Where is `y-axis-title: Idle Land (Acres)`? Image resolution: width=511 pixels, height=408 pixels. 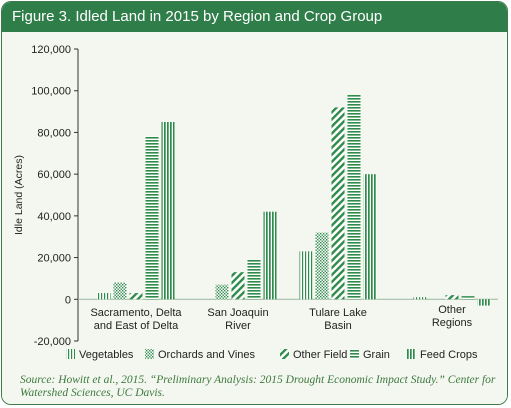 y-axis-title: Idle Land (Acres) is located at coordinates (19, 195).